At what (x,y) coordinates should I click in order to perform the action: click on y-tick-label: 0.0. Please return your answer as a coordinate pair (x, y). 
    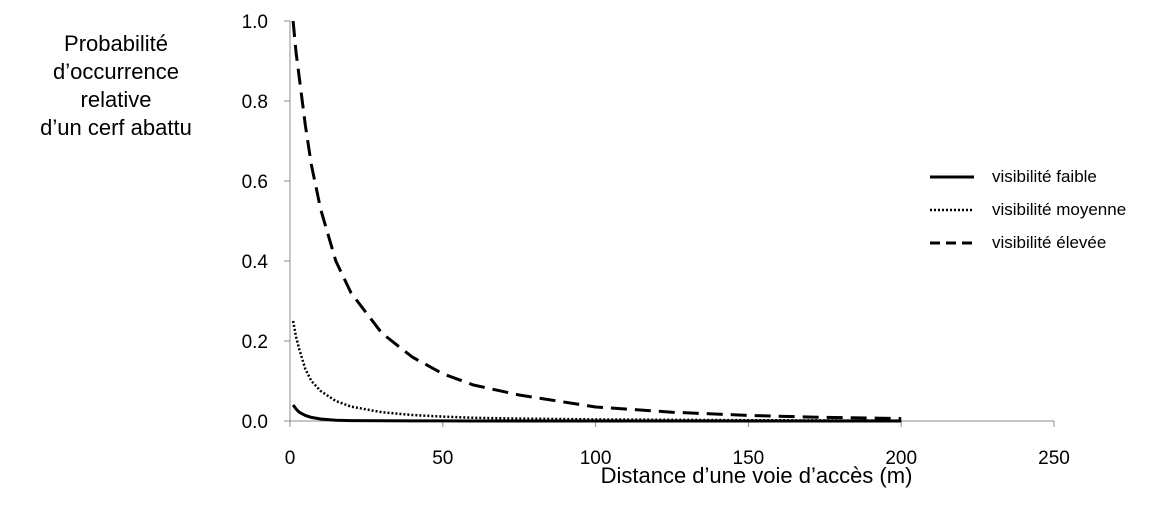
    Looking at the image, I should click on (255, 422).